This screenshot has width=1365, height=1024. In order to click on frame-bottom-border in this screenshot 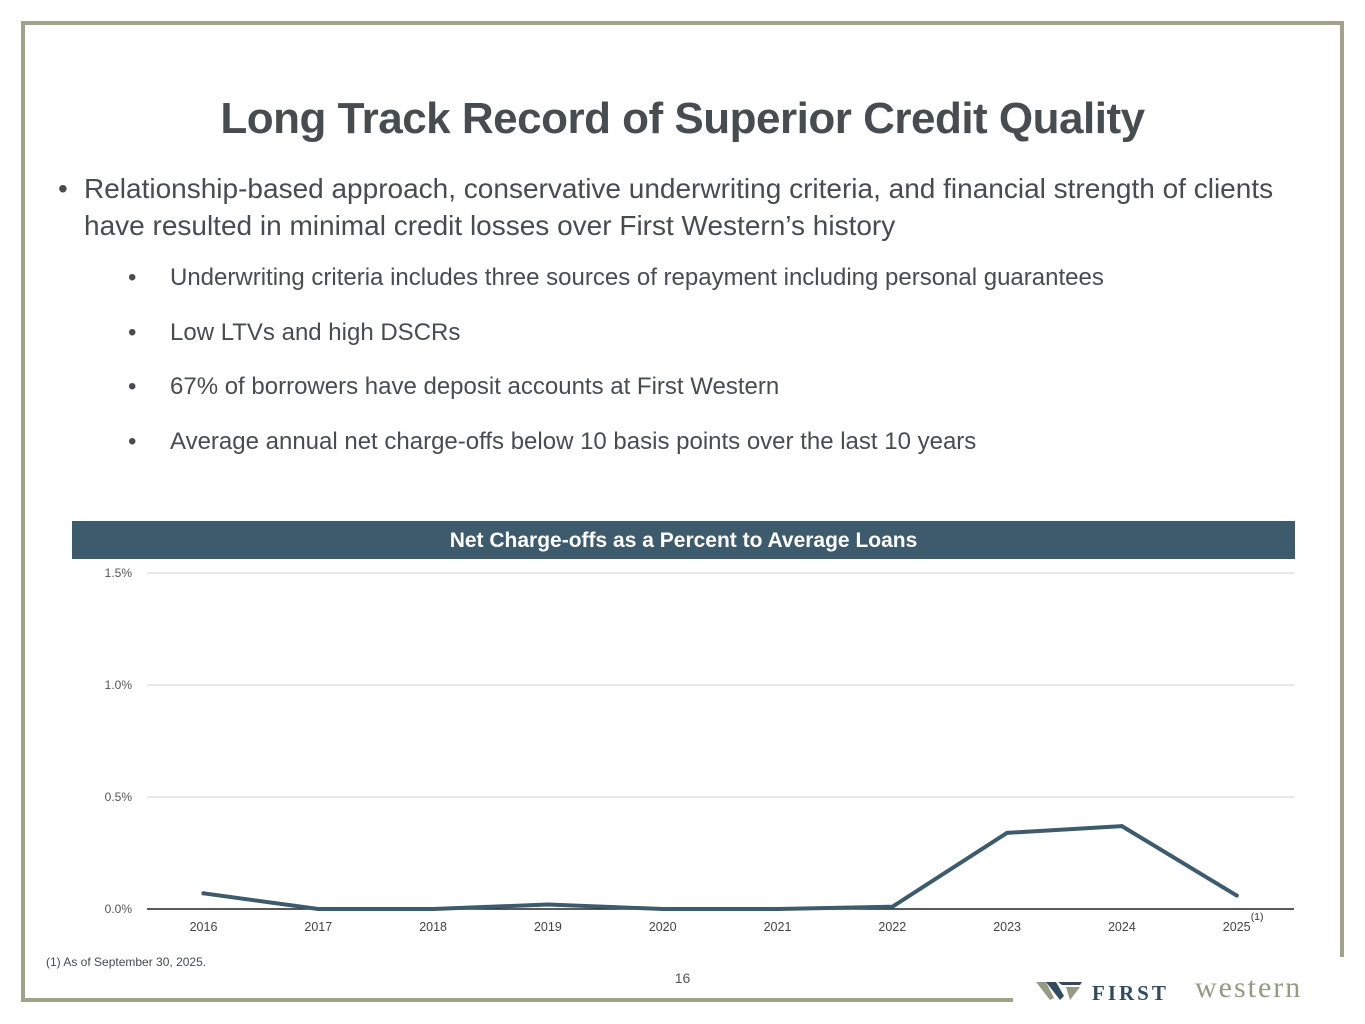, I will do `click(517, 1000)`.